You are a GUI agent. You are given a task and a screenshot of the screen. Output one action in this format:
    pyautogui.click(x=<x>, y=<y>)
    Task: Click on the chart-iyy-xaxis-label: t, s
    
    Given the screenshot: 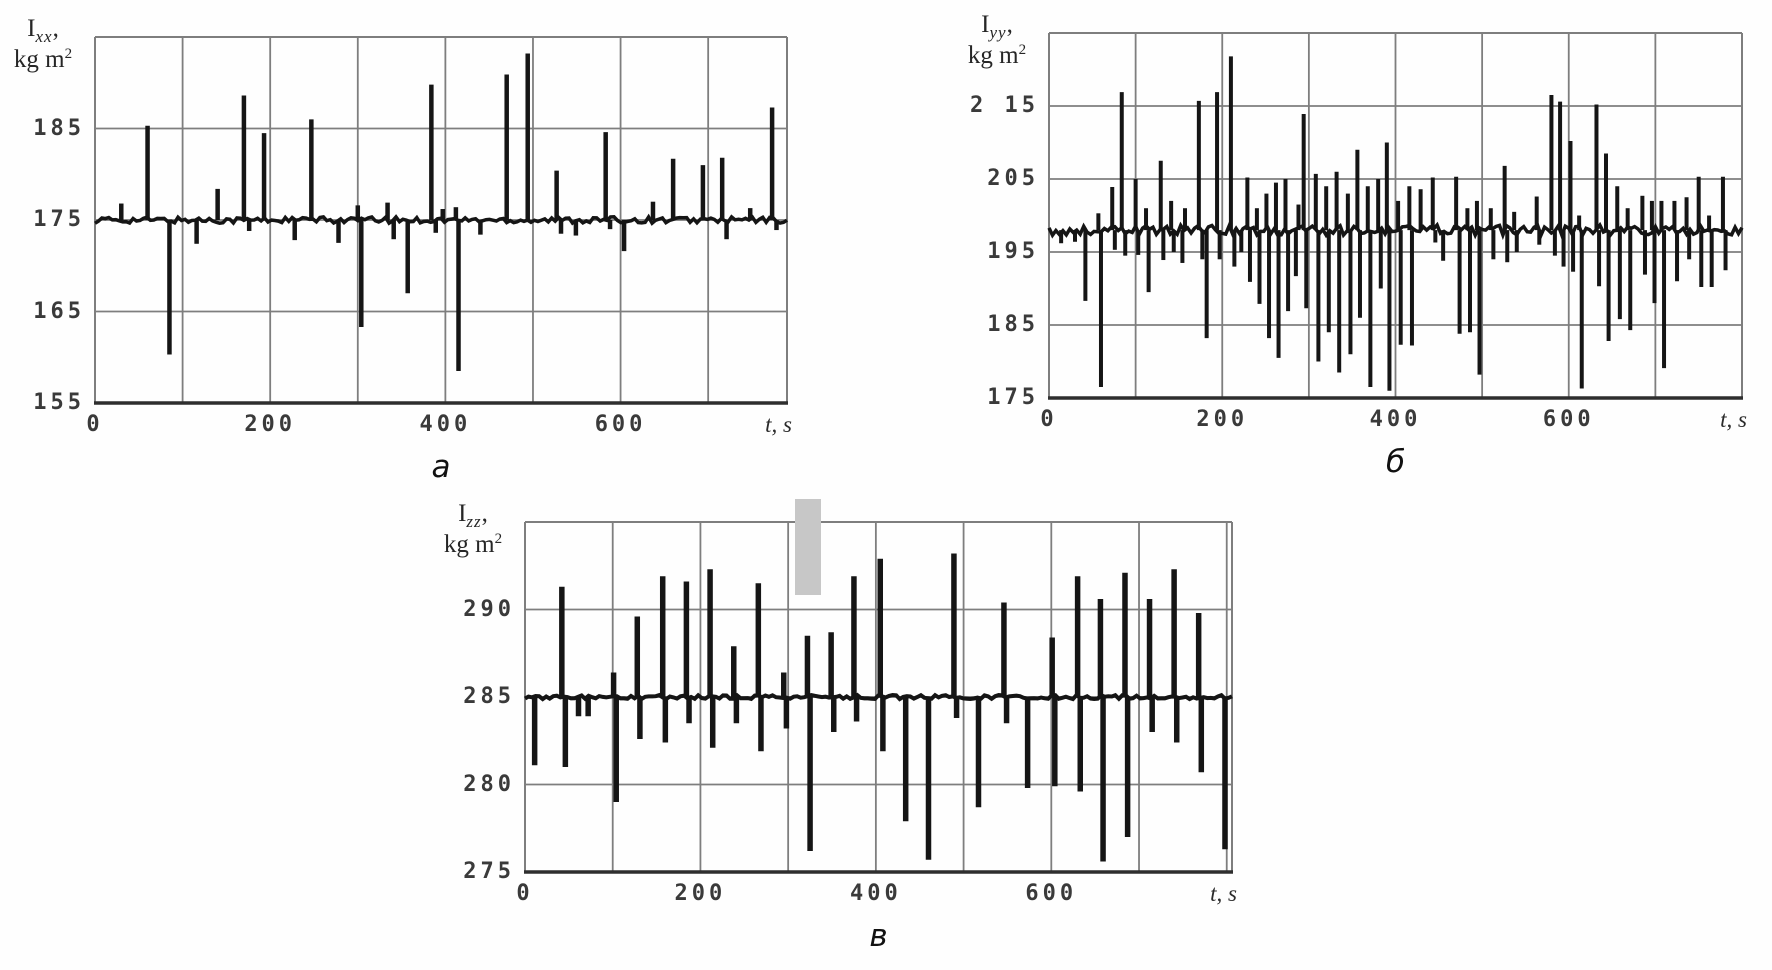 What is the action you would take?
    pyautogui.click(x=1733, y=419)
    